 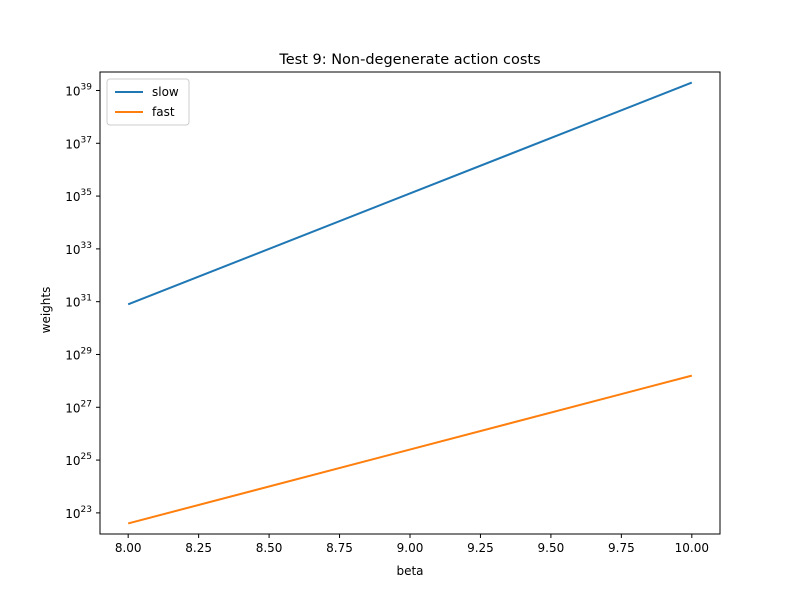 I want to click on y-tick-label: 1033, so click(x=78, y=249).